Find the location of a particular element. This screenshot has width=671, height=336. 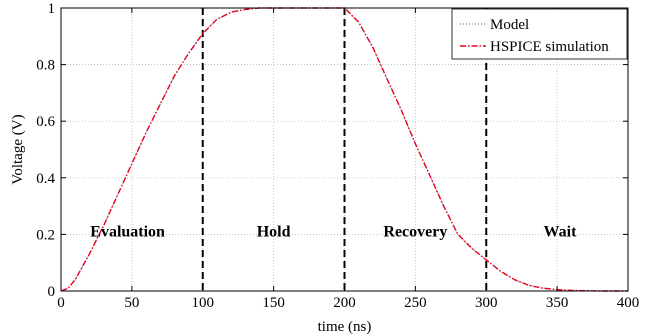

y-tick-label: 0.4 is located at coordinates (45, 179).